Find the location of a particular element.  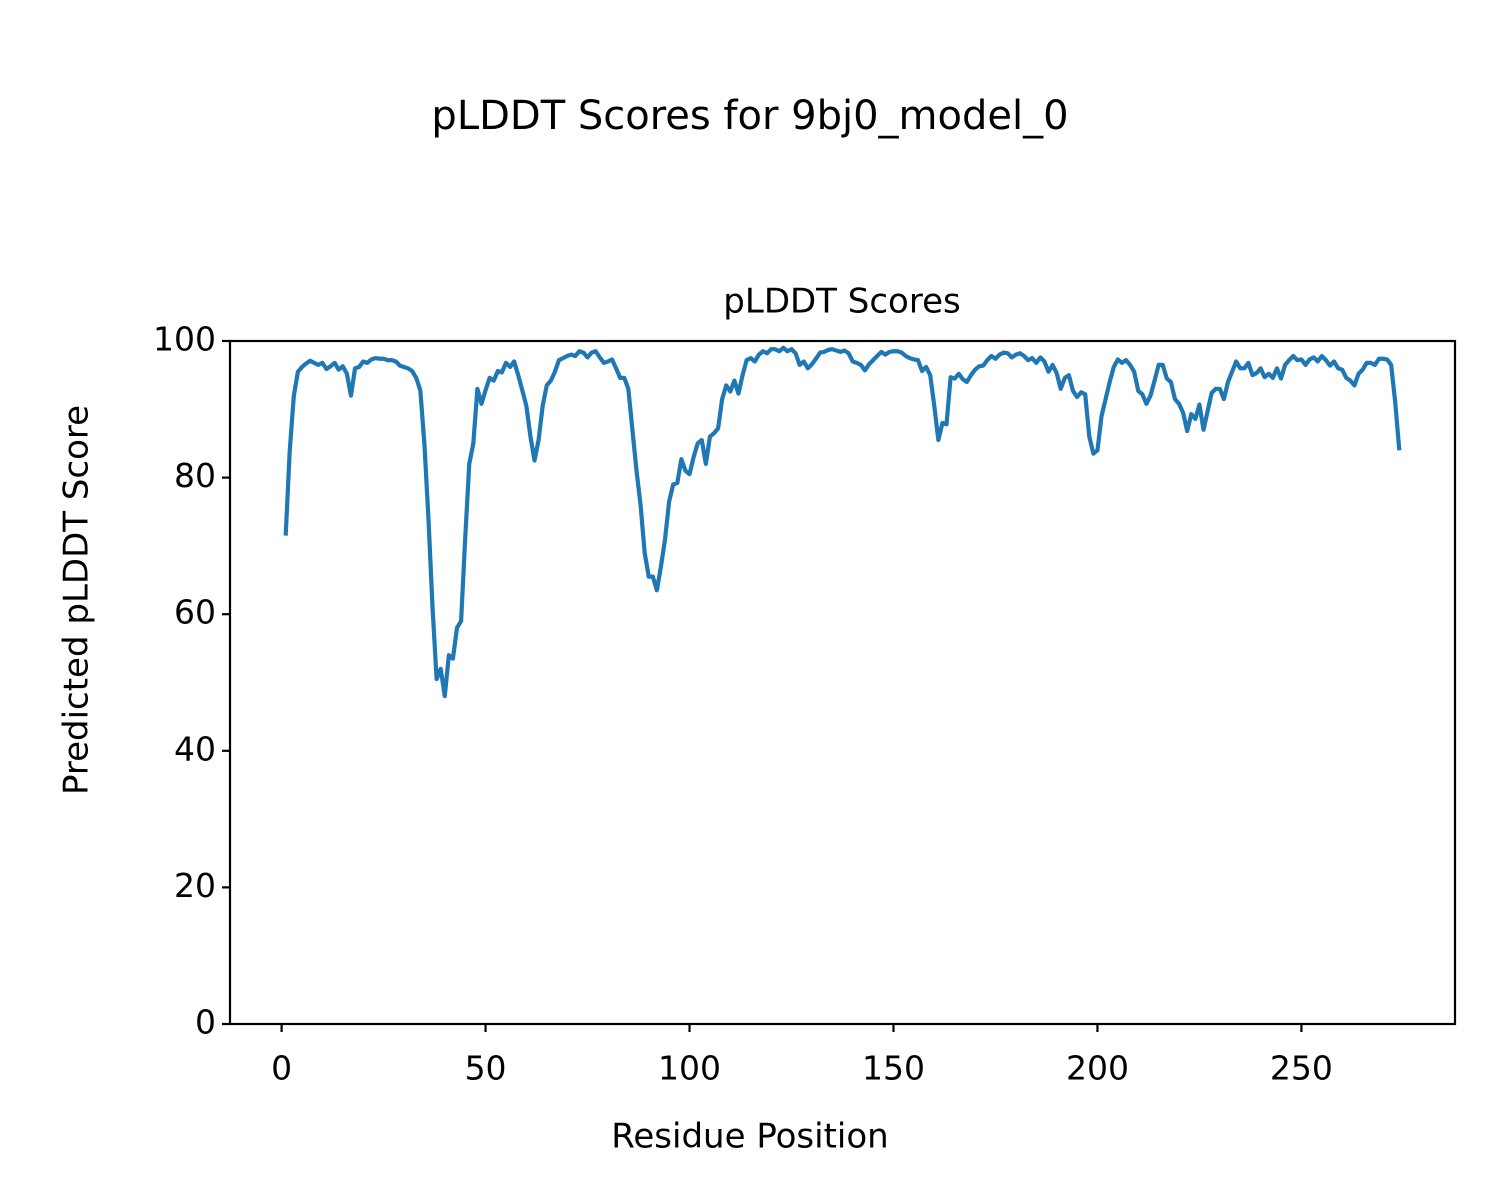

x-tick-label: 50 is located at coordinates (486, 1068).